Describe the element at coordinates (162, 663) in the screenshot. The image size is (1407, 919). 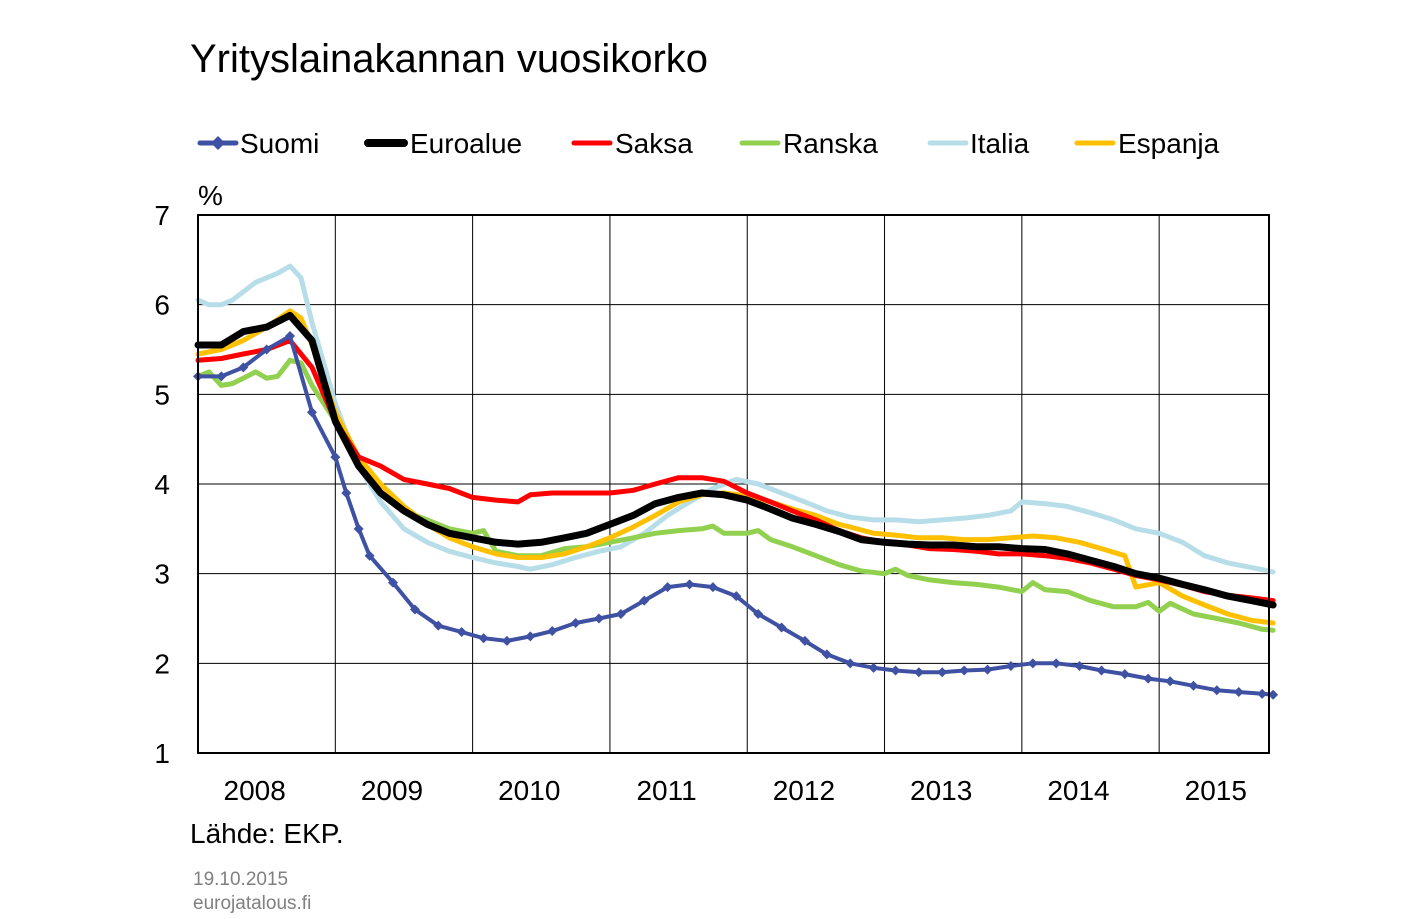
I see `y-tick-label: 2` at that location.